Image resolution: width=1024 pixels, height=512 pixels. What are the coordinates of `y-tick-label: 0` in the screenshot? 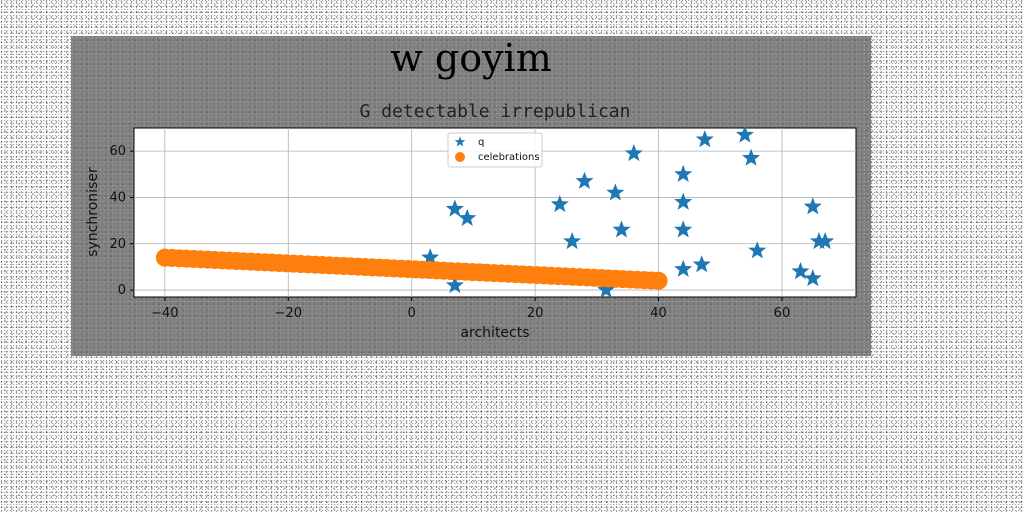 It's located at (122, 290).